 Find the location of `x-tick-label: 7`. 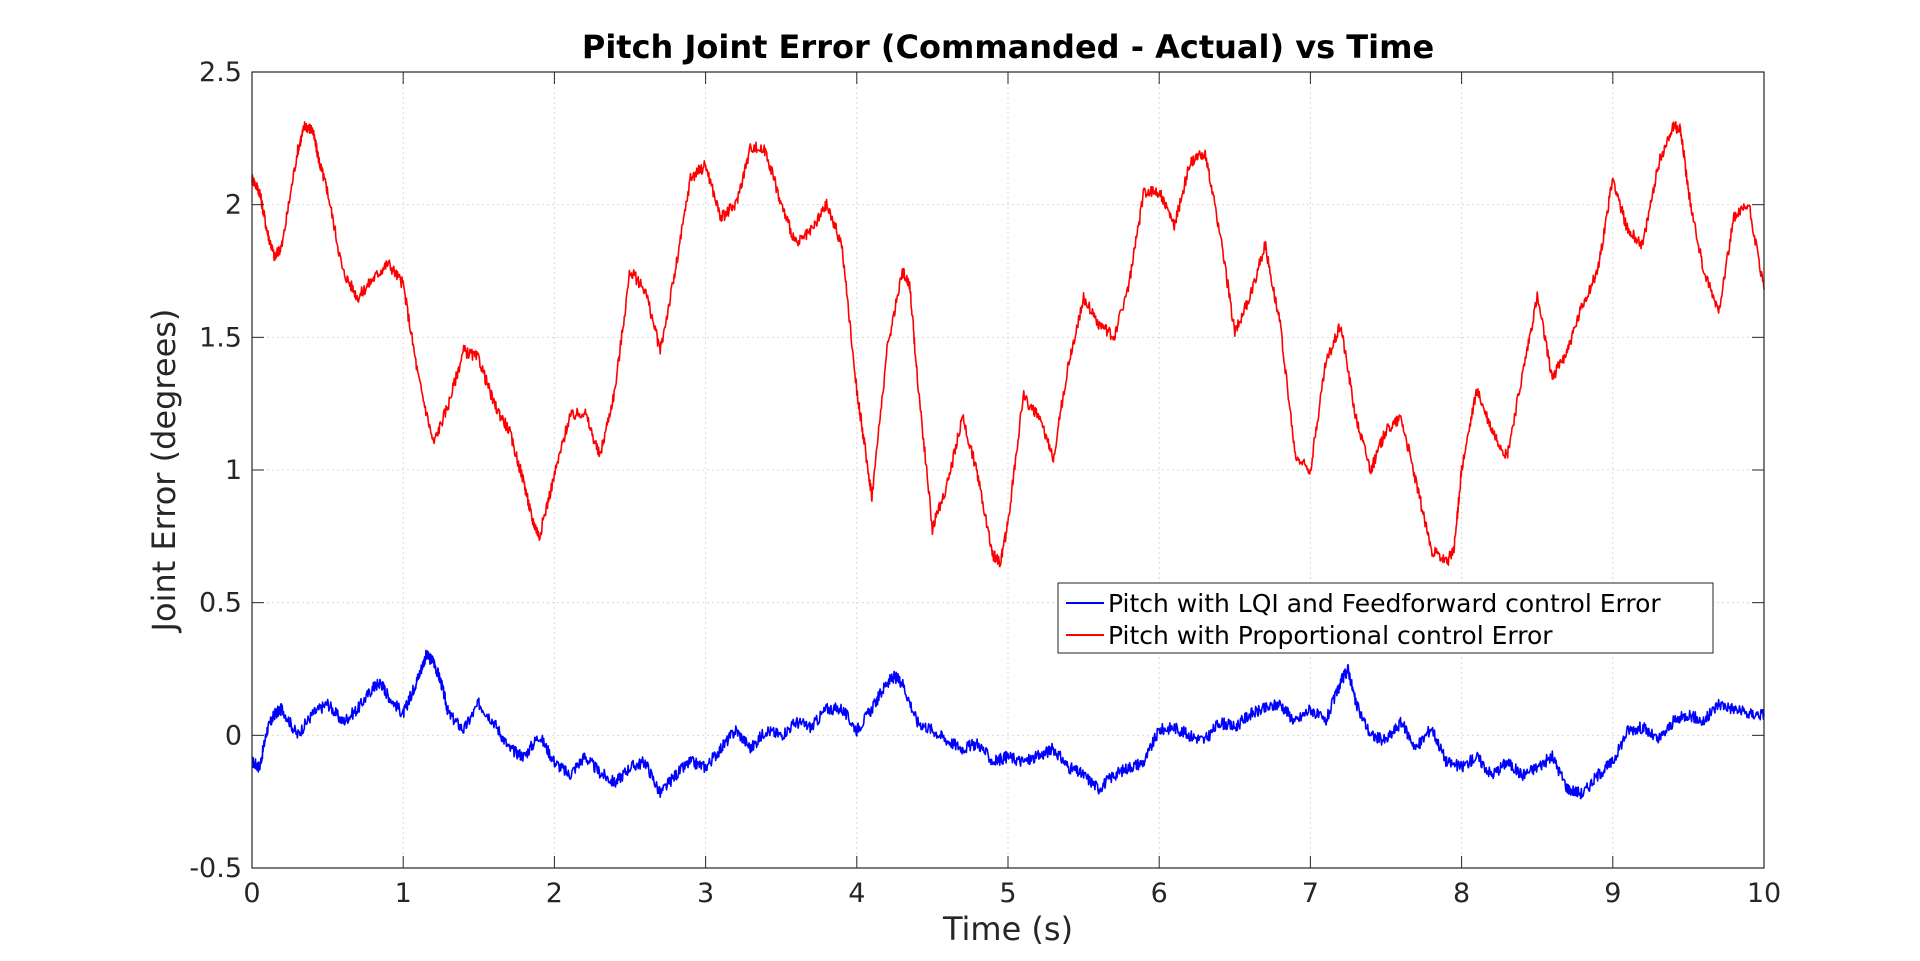

x-tick-label: 7 is located at coordinates (1310, 893).